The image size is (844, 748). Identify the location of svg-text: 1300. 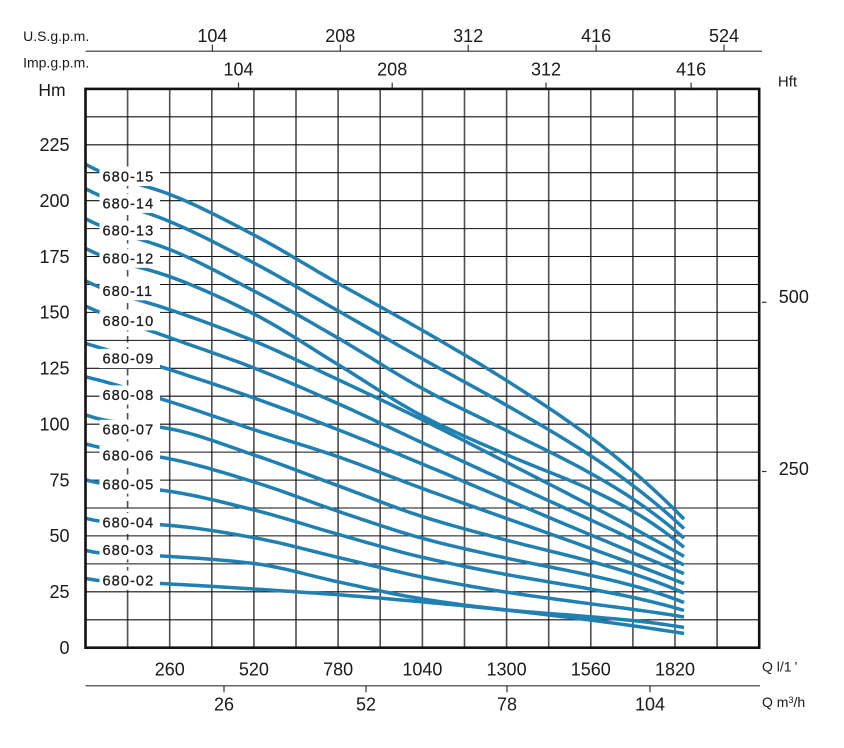
(507, 669).